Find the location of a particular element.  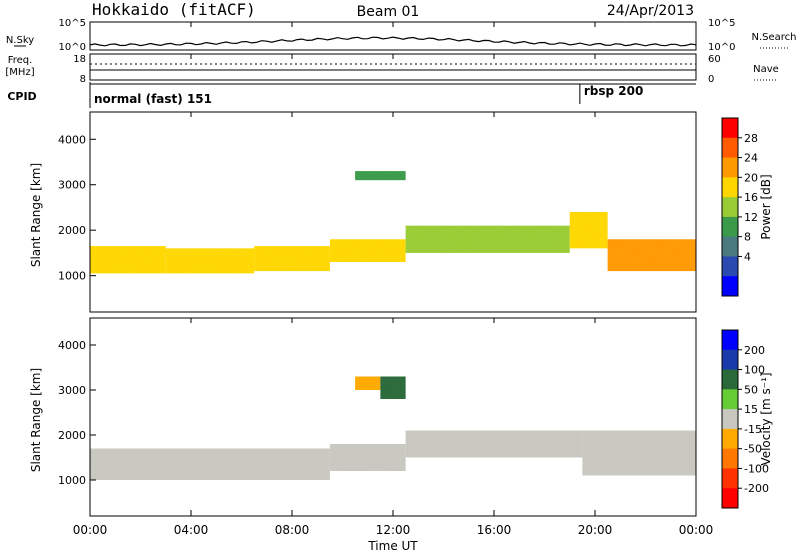

cpid-mode-rbsp: rbsp 200 is located at coordinates (613, 91).